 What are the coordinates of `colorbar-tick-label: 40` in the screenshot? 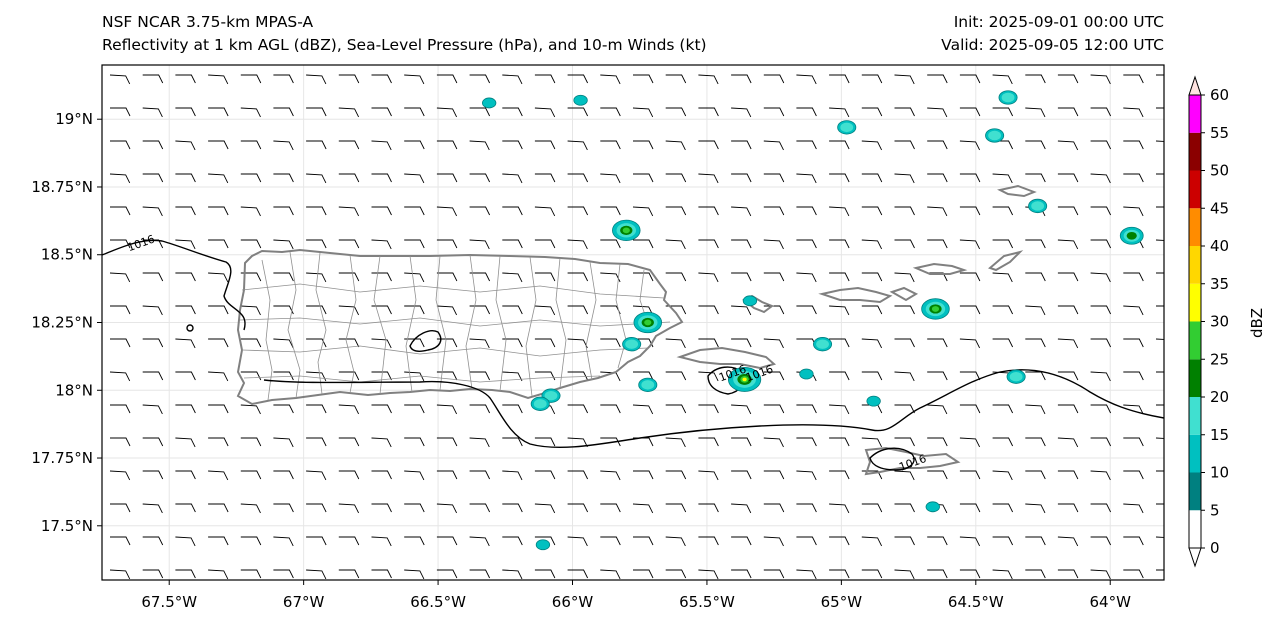 It's located at (1219, 246).